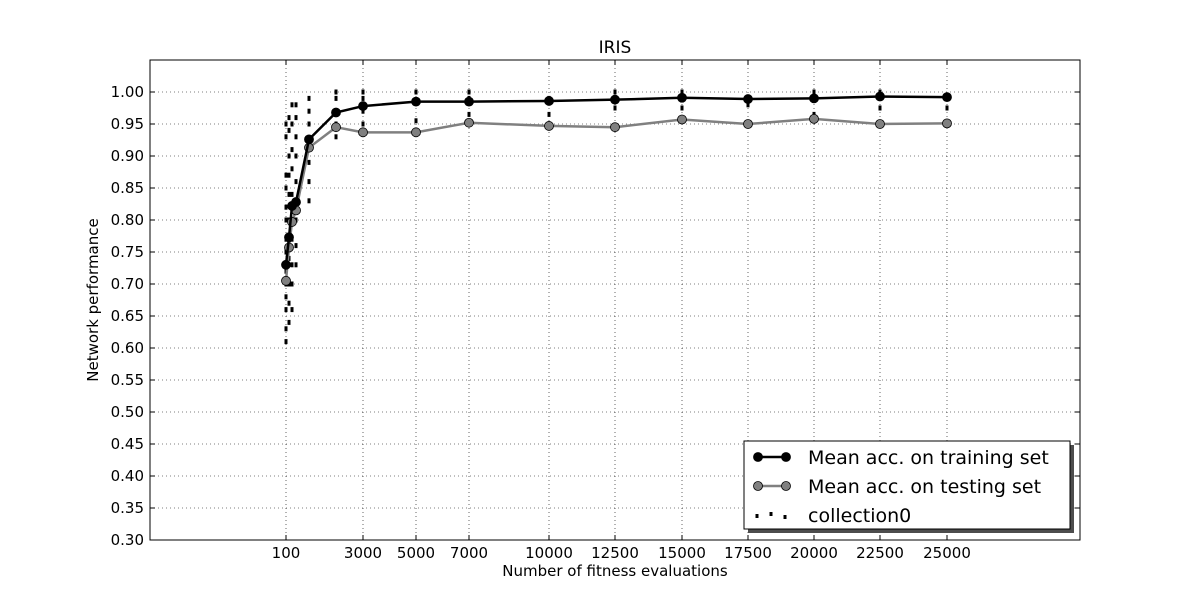  Describe the element at coordinates (127, 92) in the screenshot. I see `y-tick-label: 1.00` at that location.